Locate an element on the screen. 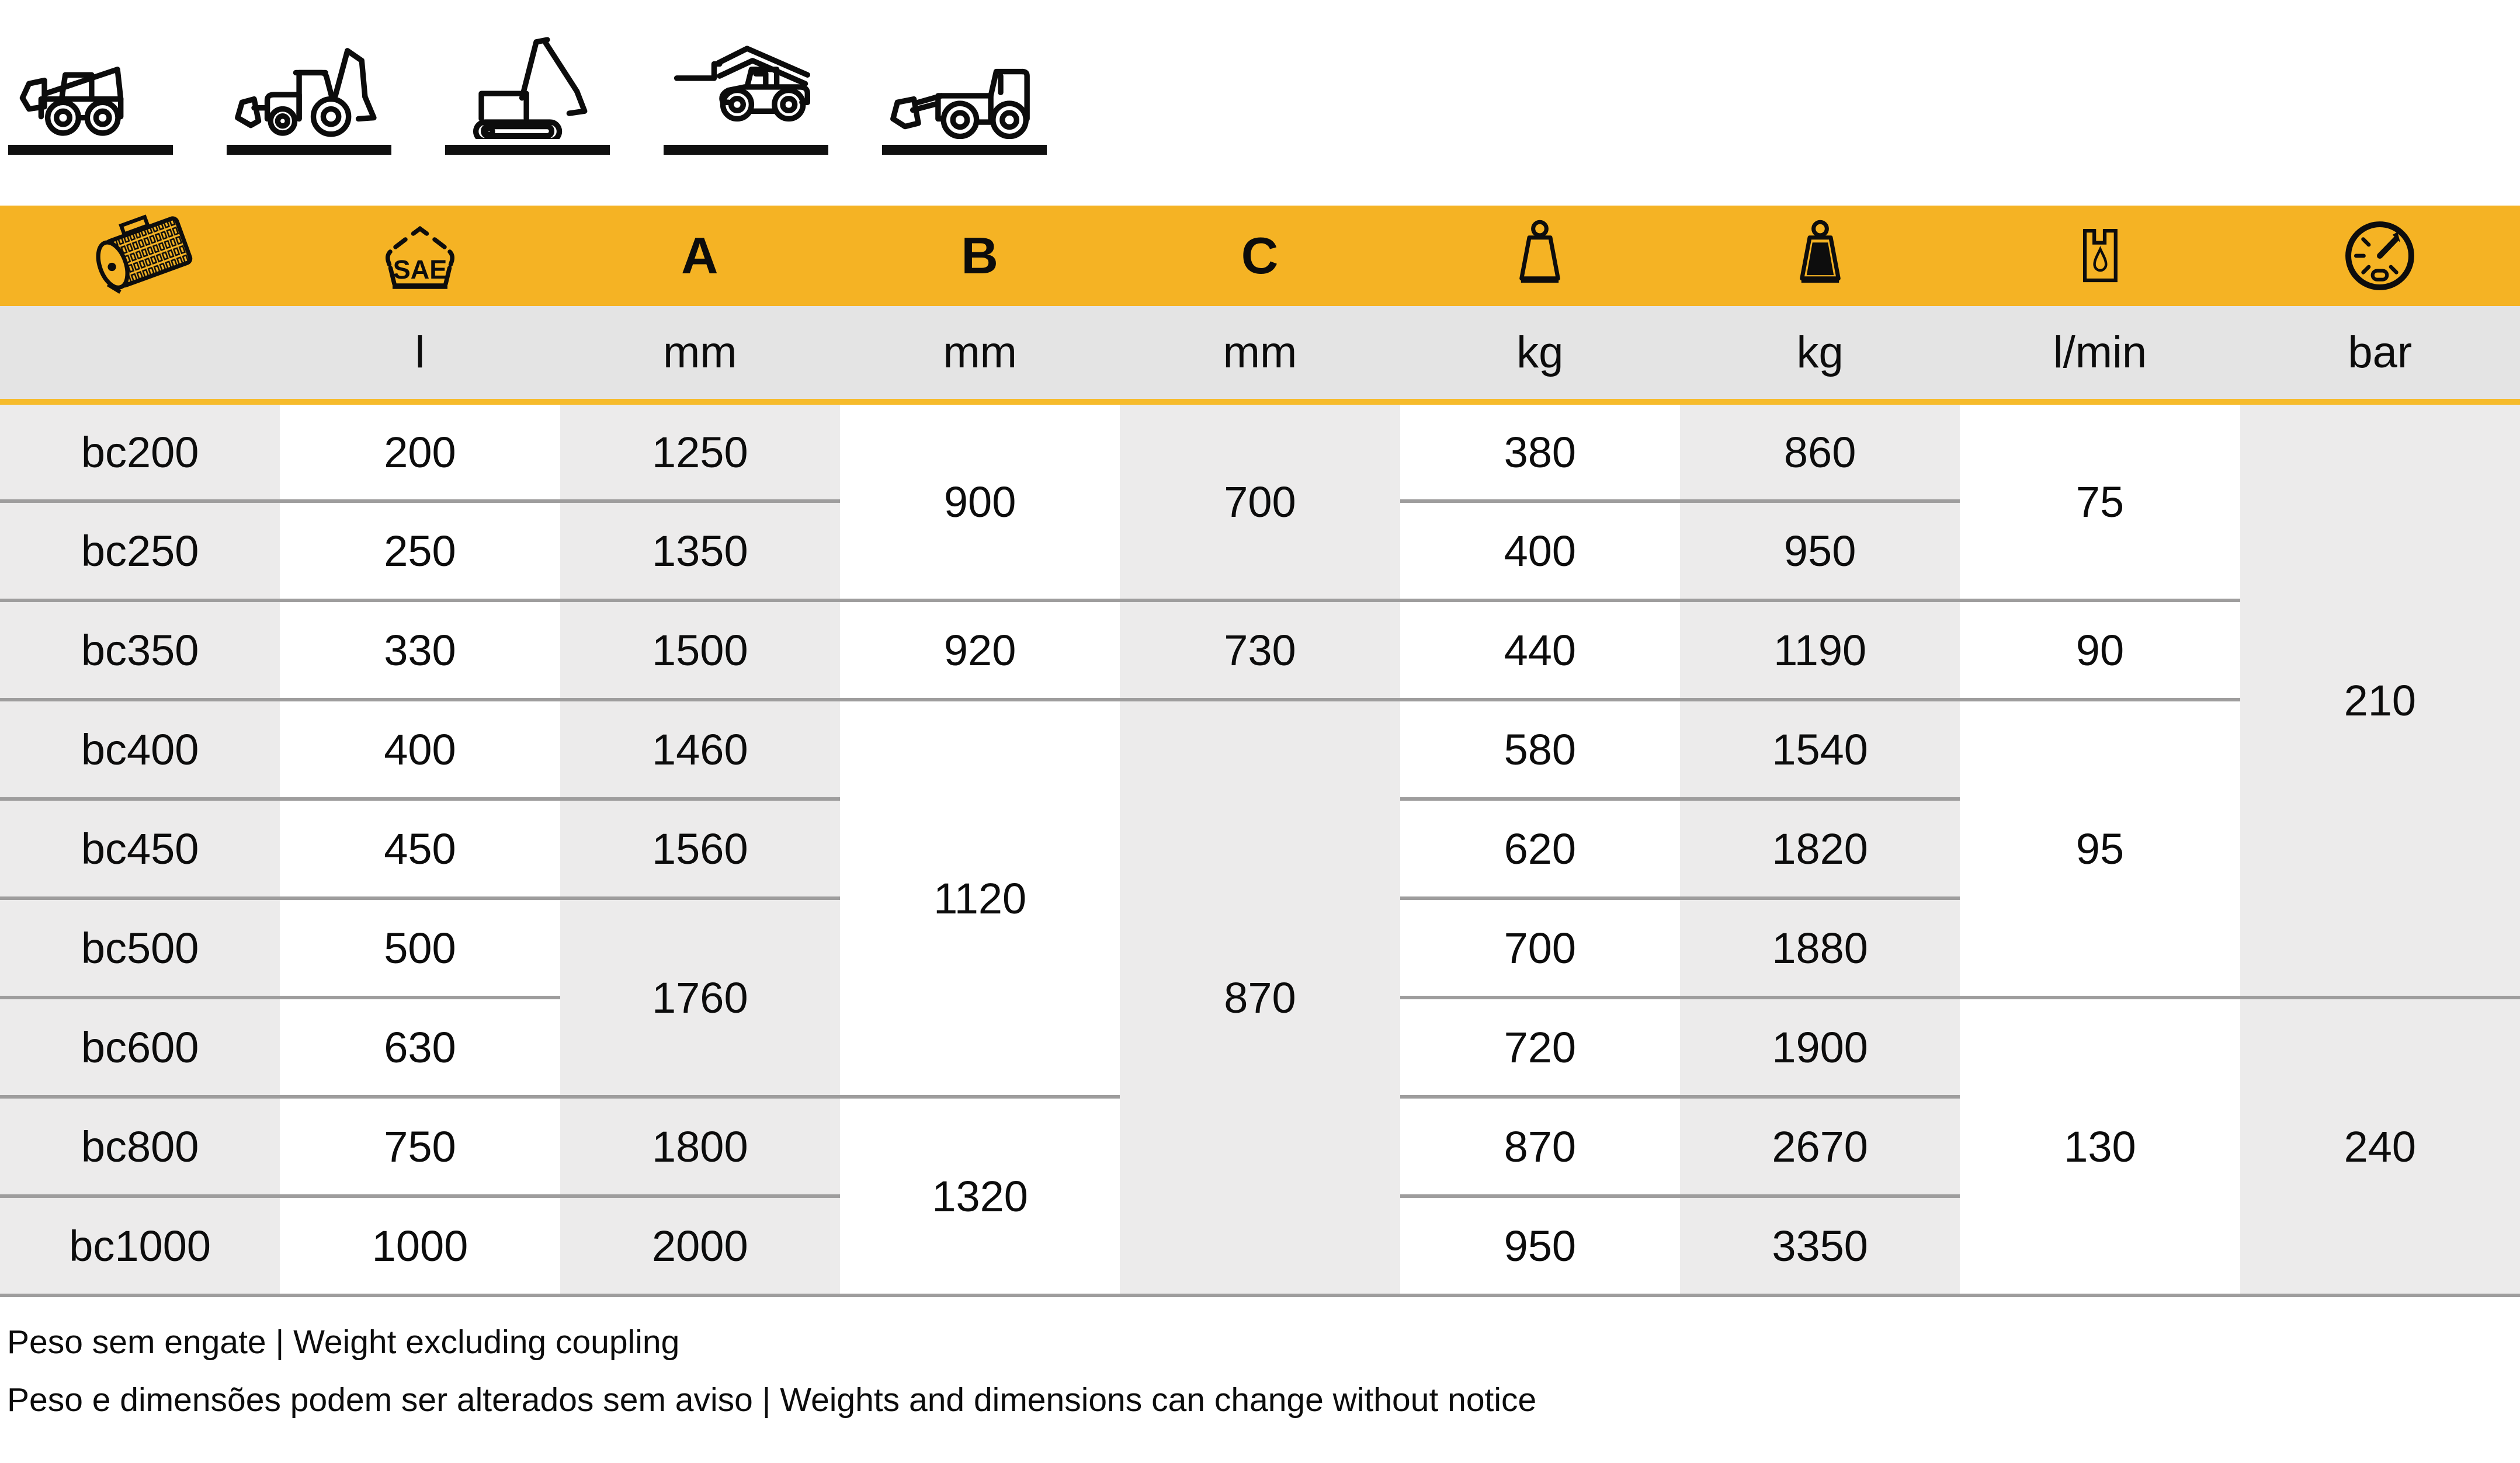 The height and width of the screenshot is (1463, 2520). unit-kg1: kg is located at coordinates (1540, 355).